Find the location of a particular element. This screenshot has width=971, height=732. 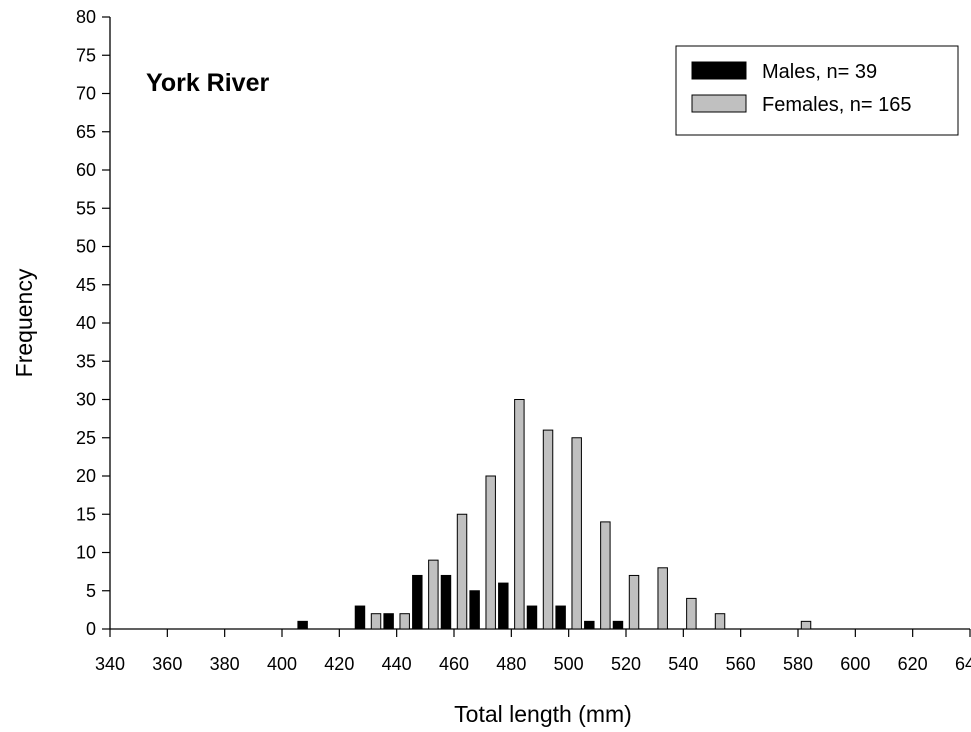

y-tick-label: 30 is located at coordinates (86, 400).